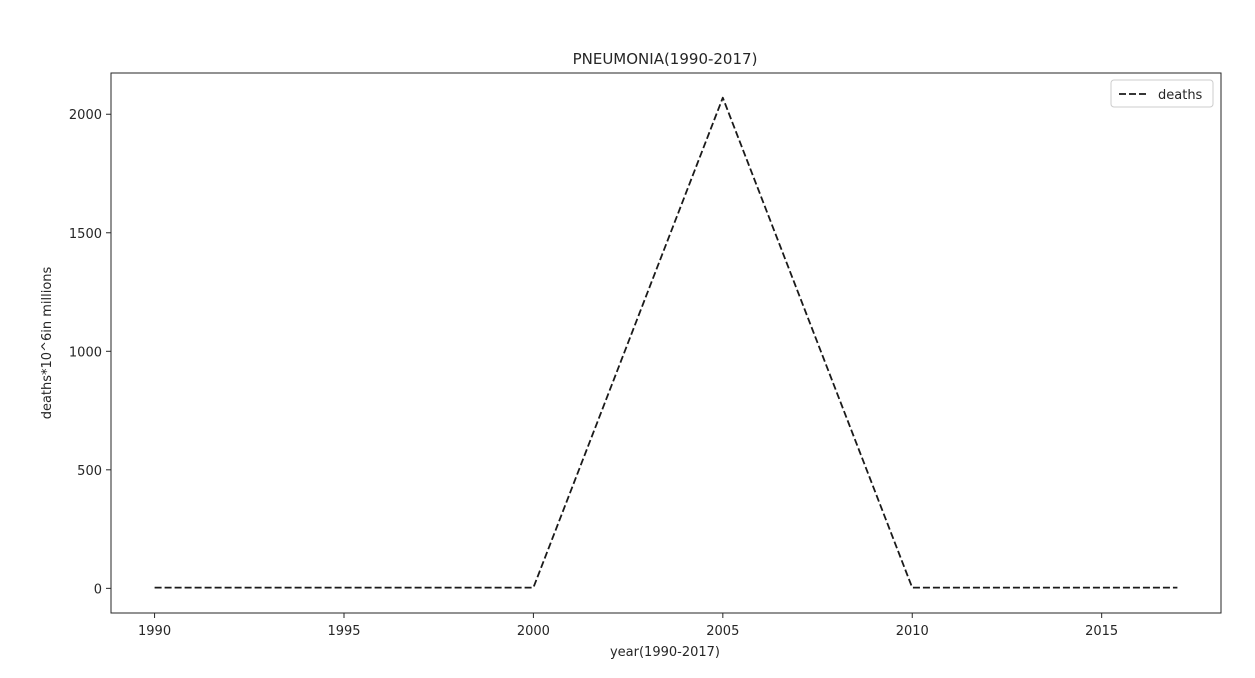 This screenshot has width=1255, height=678. What do you see at coordinates (912, 631) in the screenshot?
I see `x-tick-label: 2010` at bounding box center [912, 631].